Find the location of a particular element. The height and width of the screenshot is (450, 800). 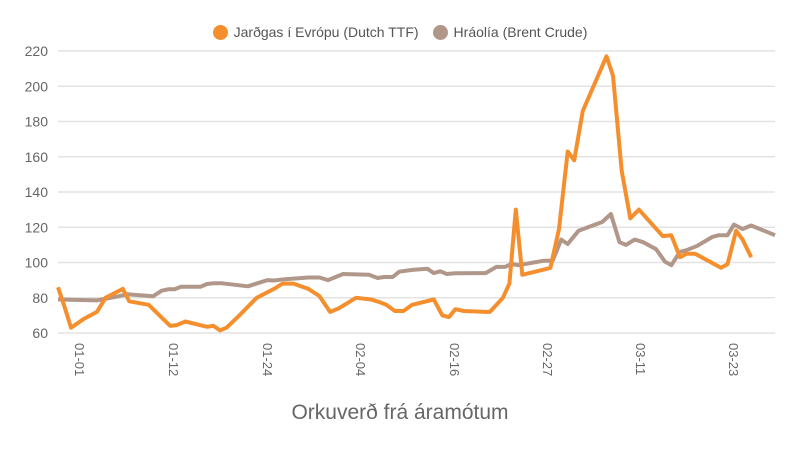

y-tick-label: 220 is located at coordinates (37, 51).